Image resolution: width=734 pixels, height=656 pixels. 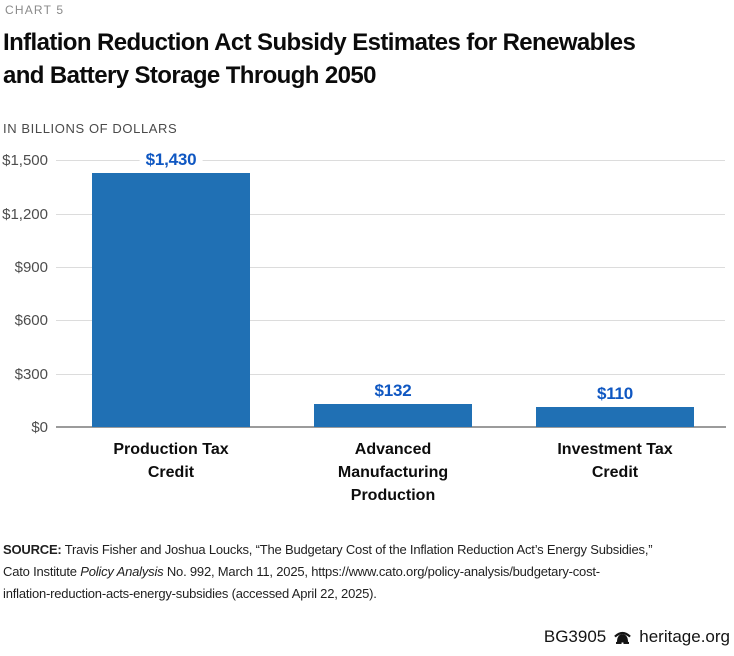 What do you see at coordinates (31, 320) in the screenshot?
I see `y-tick-600: $600` at bounding box center [31, 320].